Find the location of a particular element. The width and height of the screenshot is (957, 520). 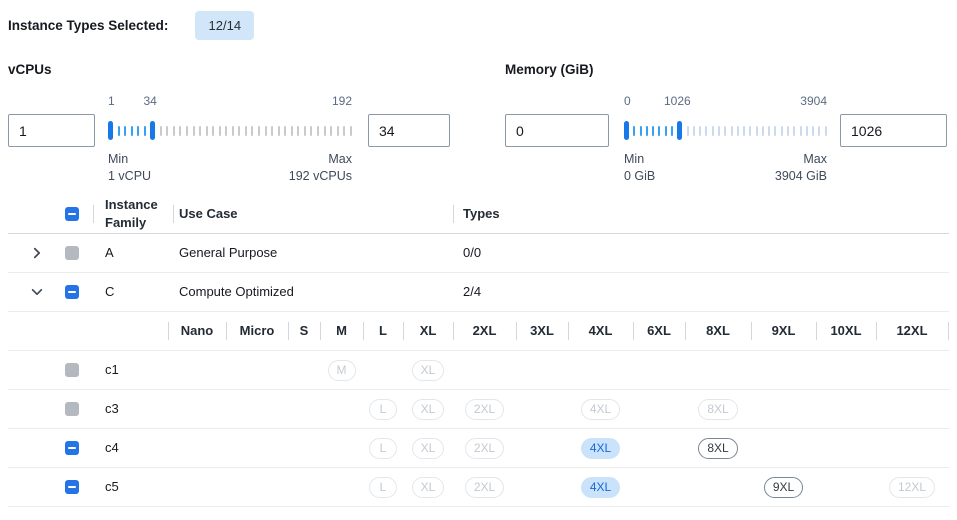

summary-row: Instance Types Selected: 12/14 is located at coordinates (478, 25).